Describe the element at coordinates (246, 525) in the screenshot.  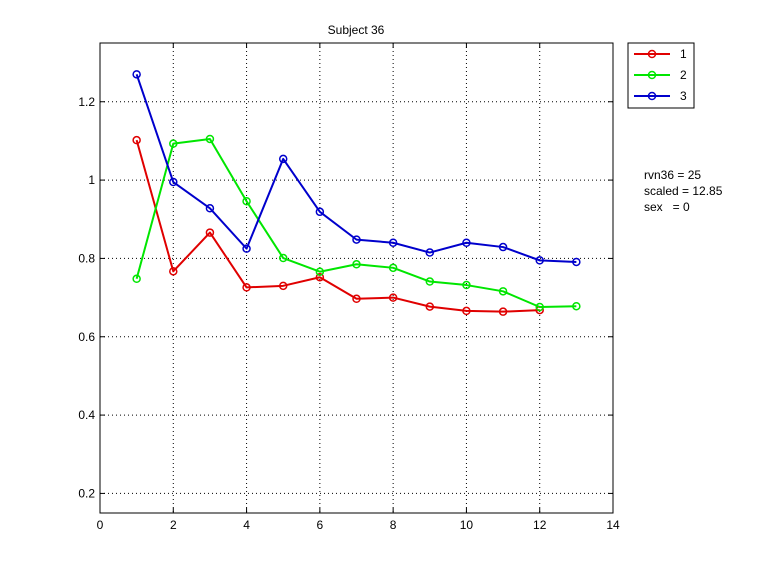
I see `x-tick-label: 4` at that location.